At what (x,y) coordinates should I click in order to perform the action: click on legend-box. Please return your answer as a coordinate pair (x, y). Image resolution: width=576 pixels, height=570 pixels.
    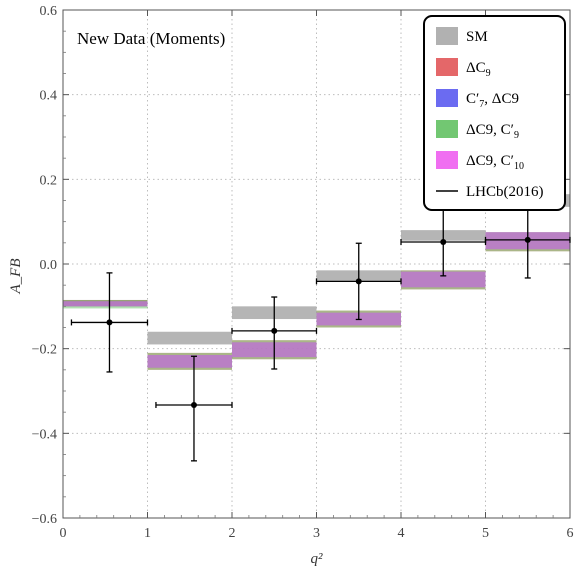
    Looking at the image, I should click on (494, 113).